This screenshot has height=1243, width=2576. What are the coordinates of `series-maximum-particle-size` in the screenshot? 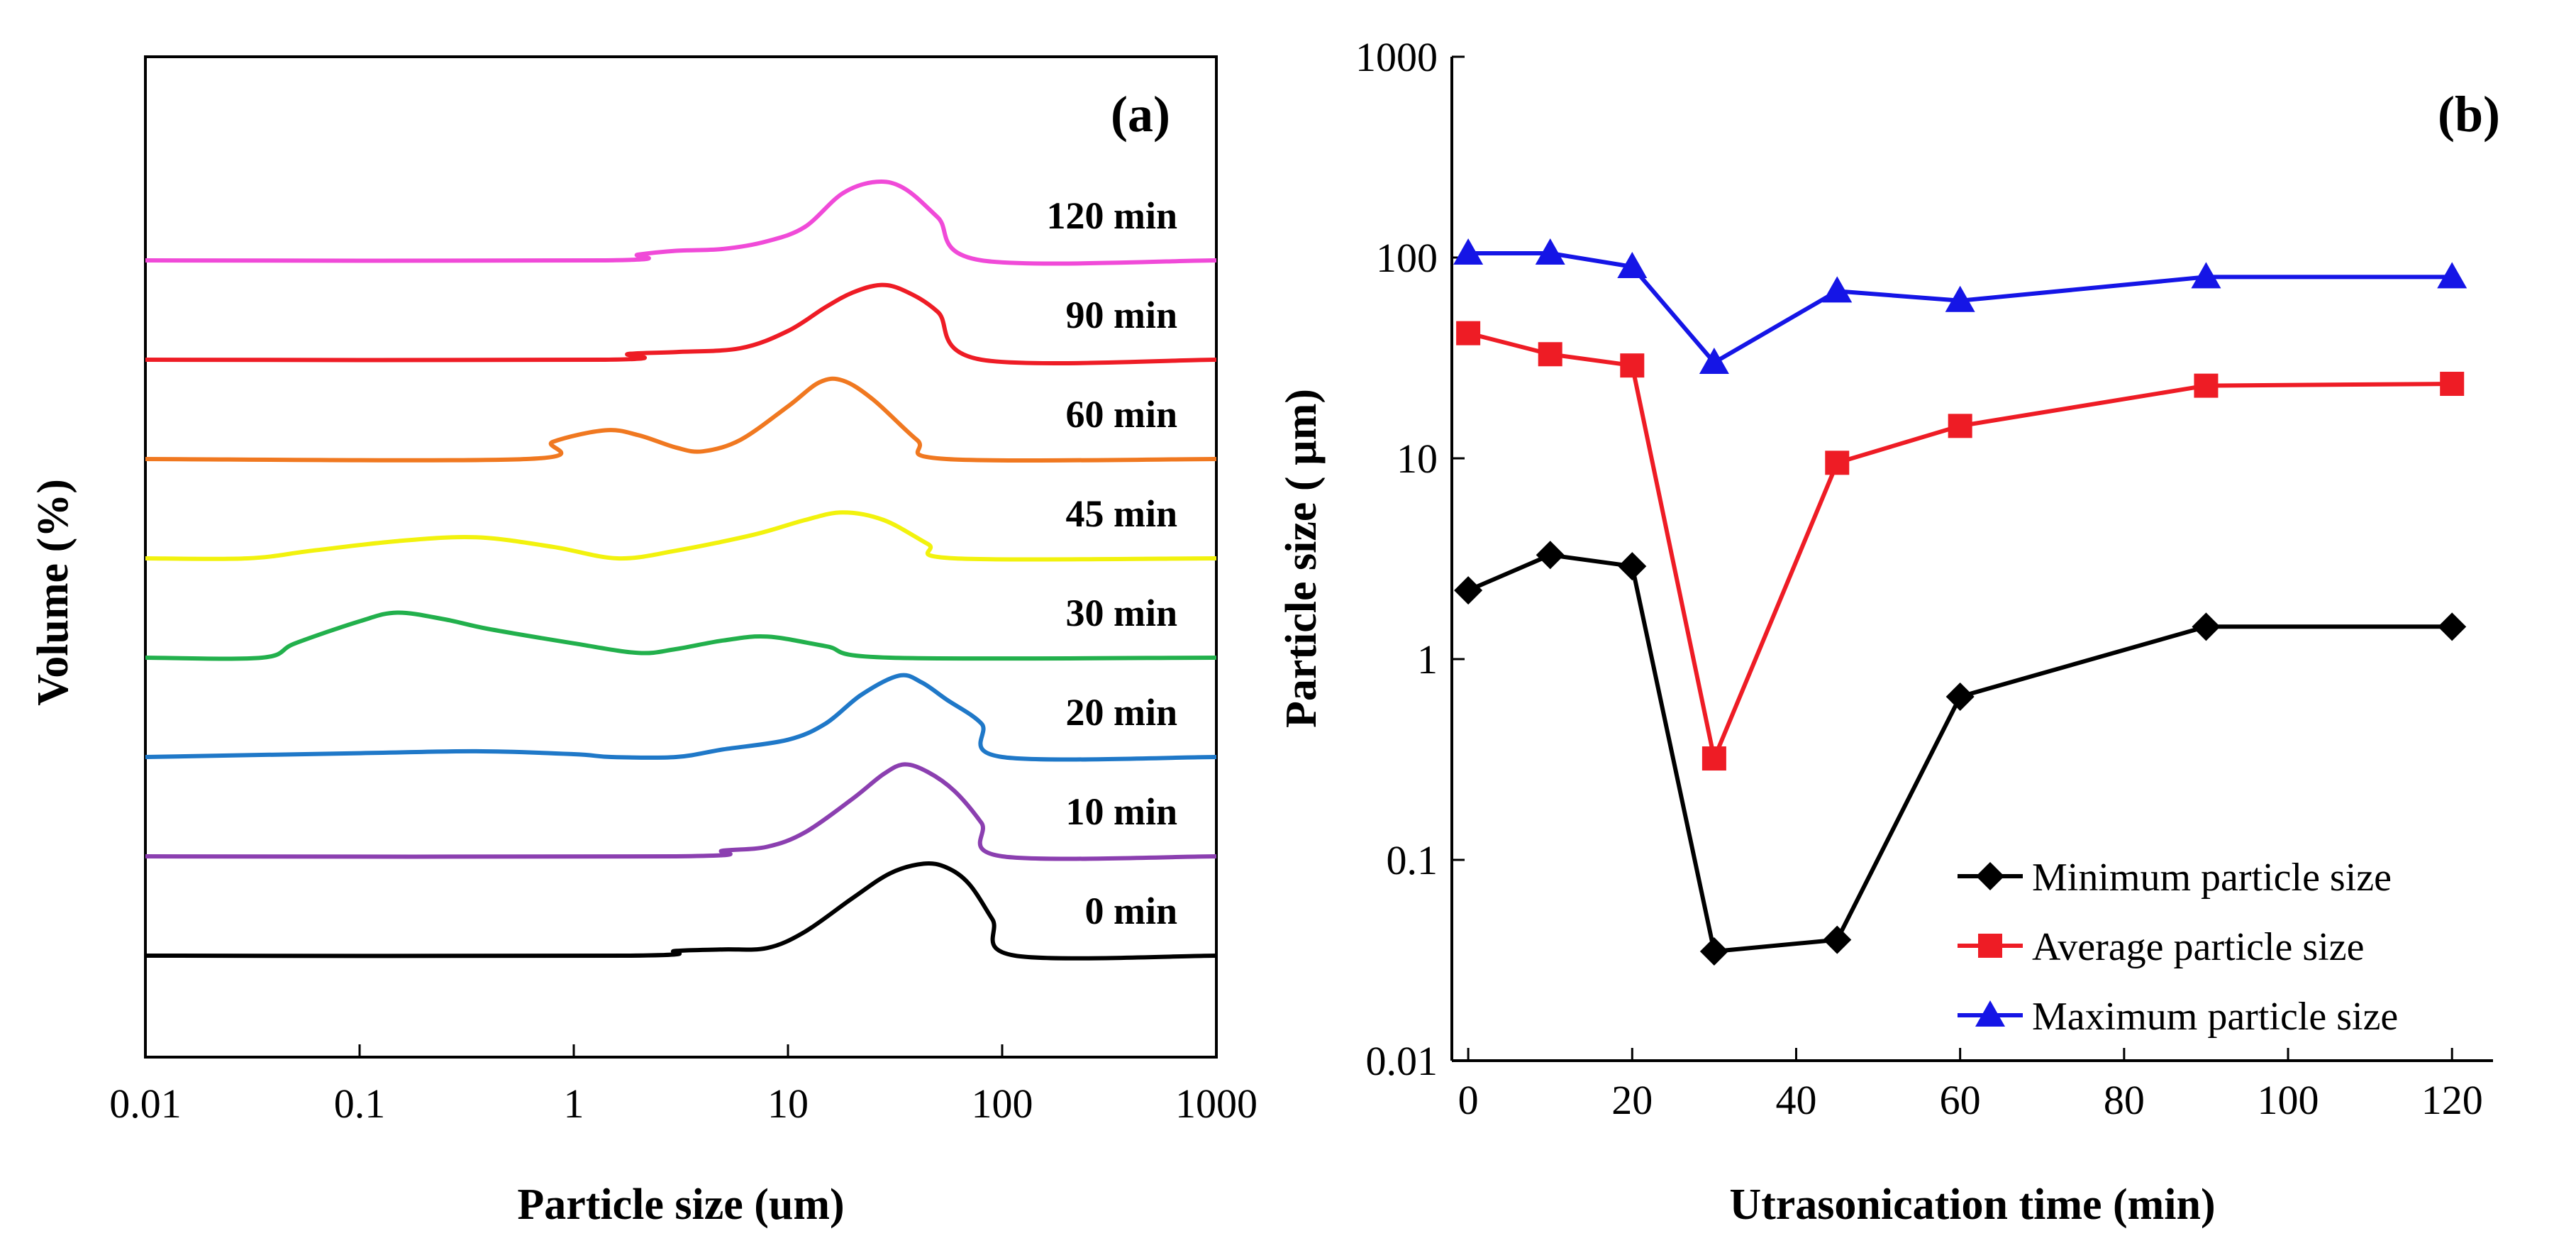 It's located at (1960, 306).